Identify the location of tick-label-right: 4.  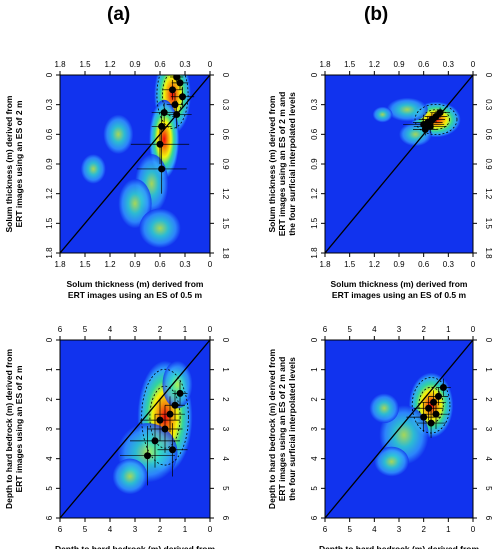
(225, 458).